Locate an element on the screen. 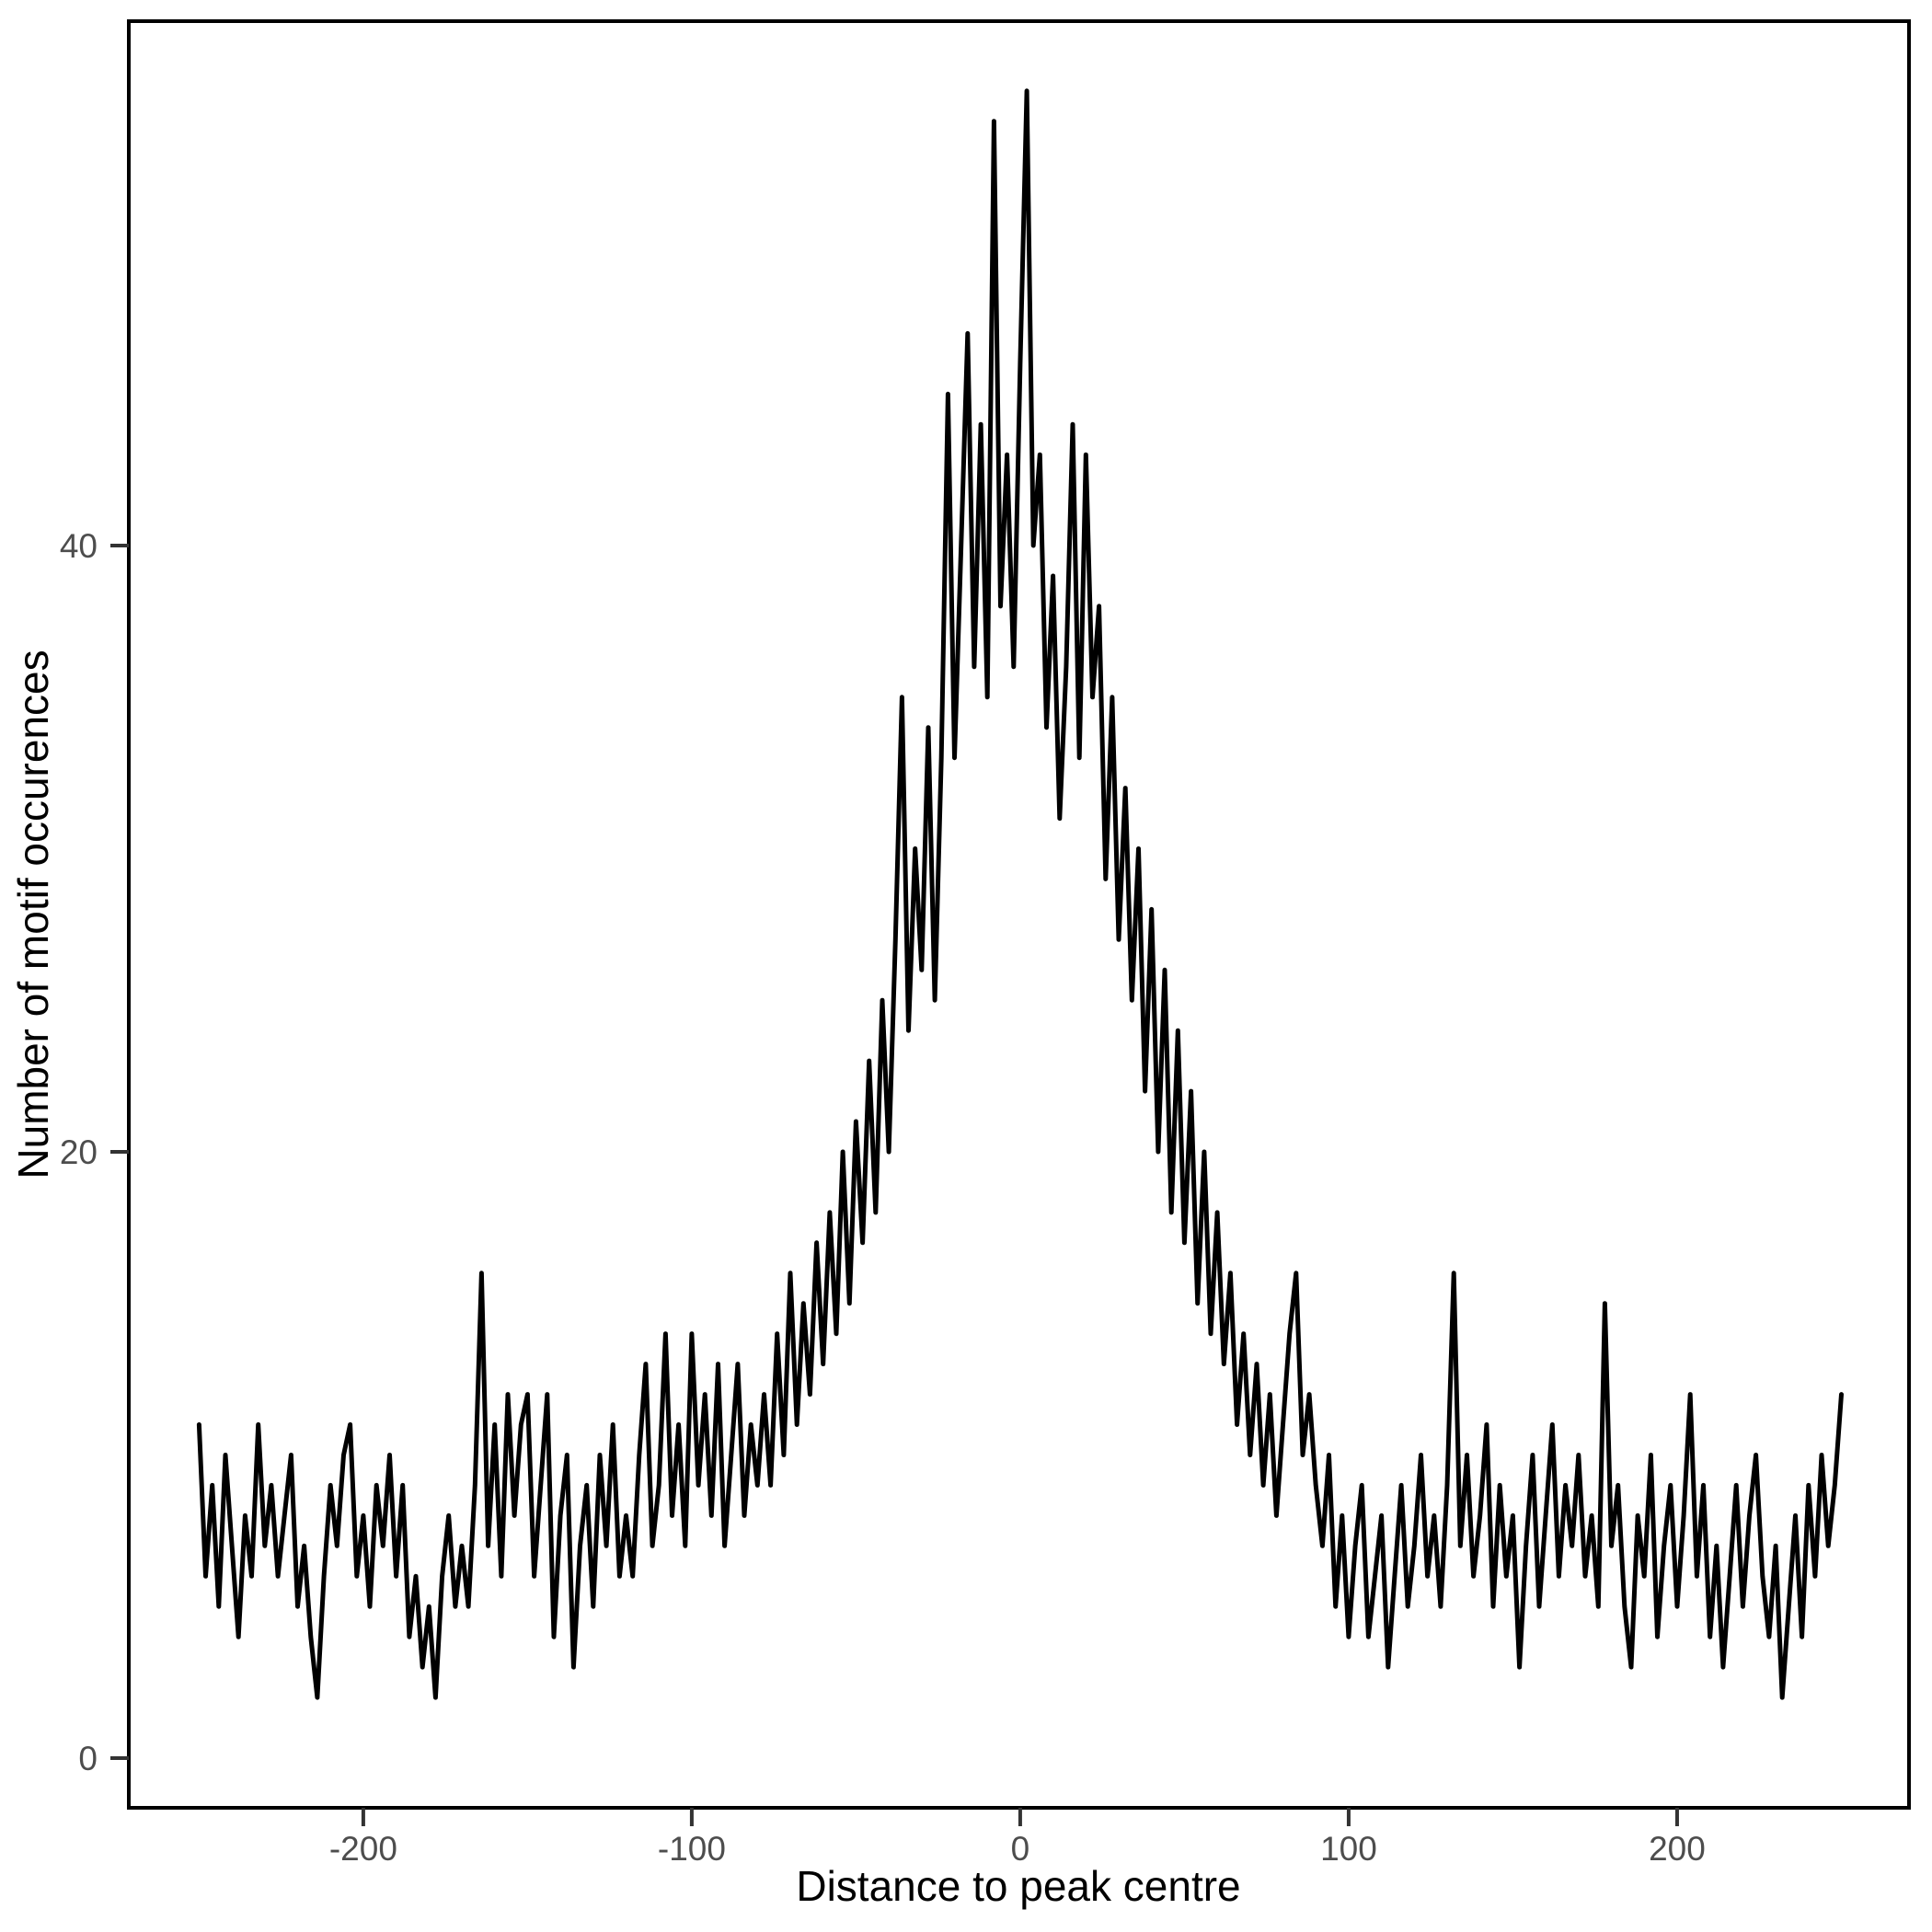  x-tick-label: -200 is located at coordinates (363, 1849).